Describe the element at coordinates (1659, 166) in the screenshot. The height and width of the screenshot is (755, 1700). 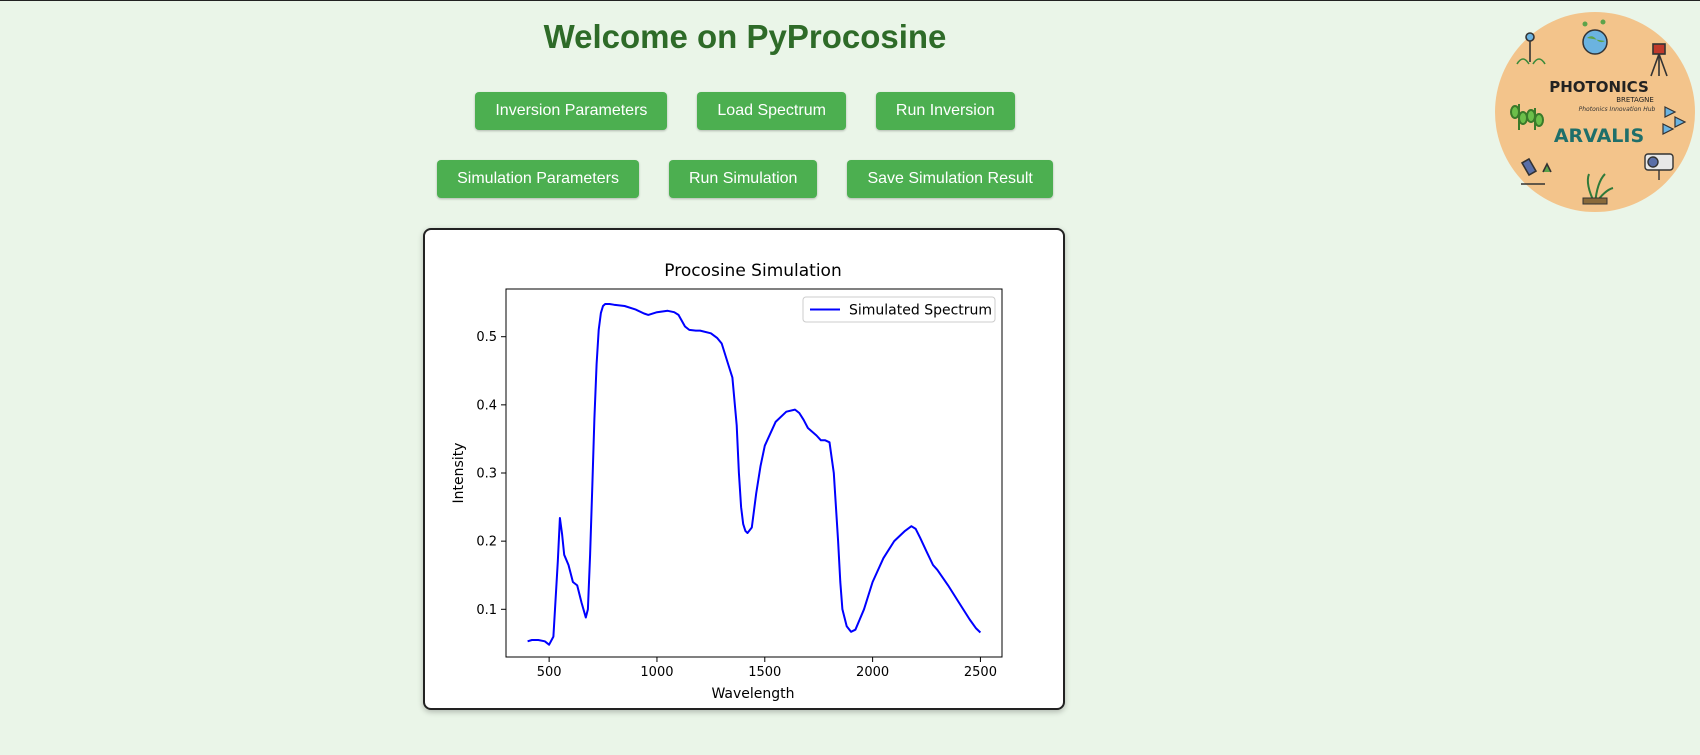
I see `camera-sensor-icon` at that location.